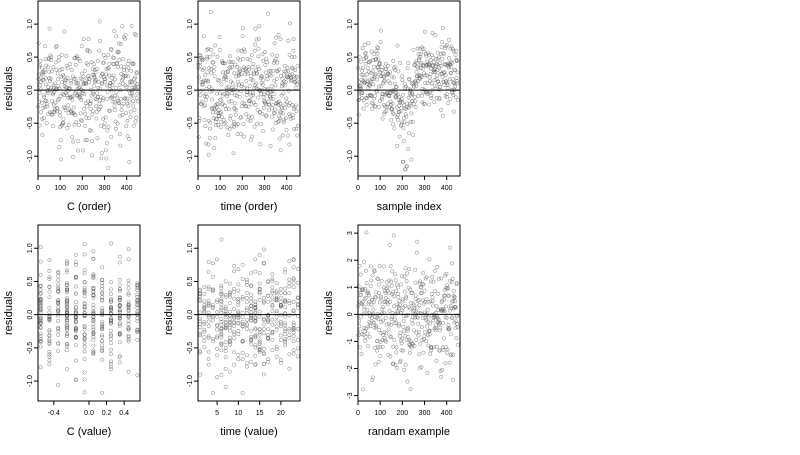  Describe the element at coordinates (190, 90) in the screenshot. I see `y-tick-label: 0.0` at that location.